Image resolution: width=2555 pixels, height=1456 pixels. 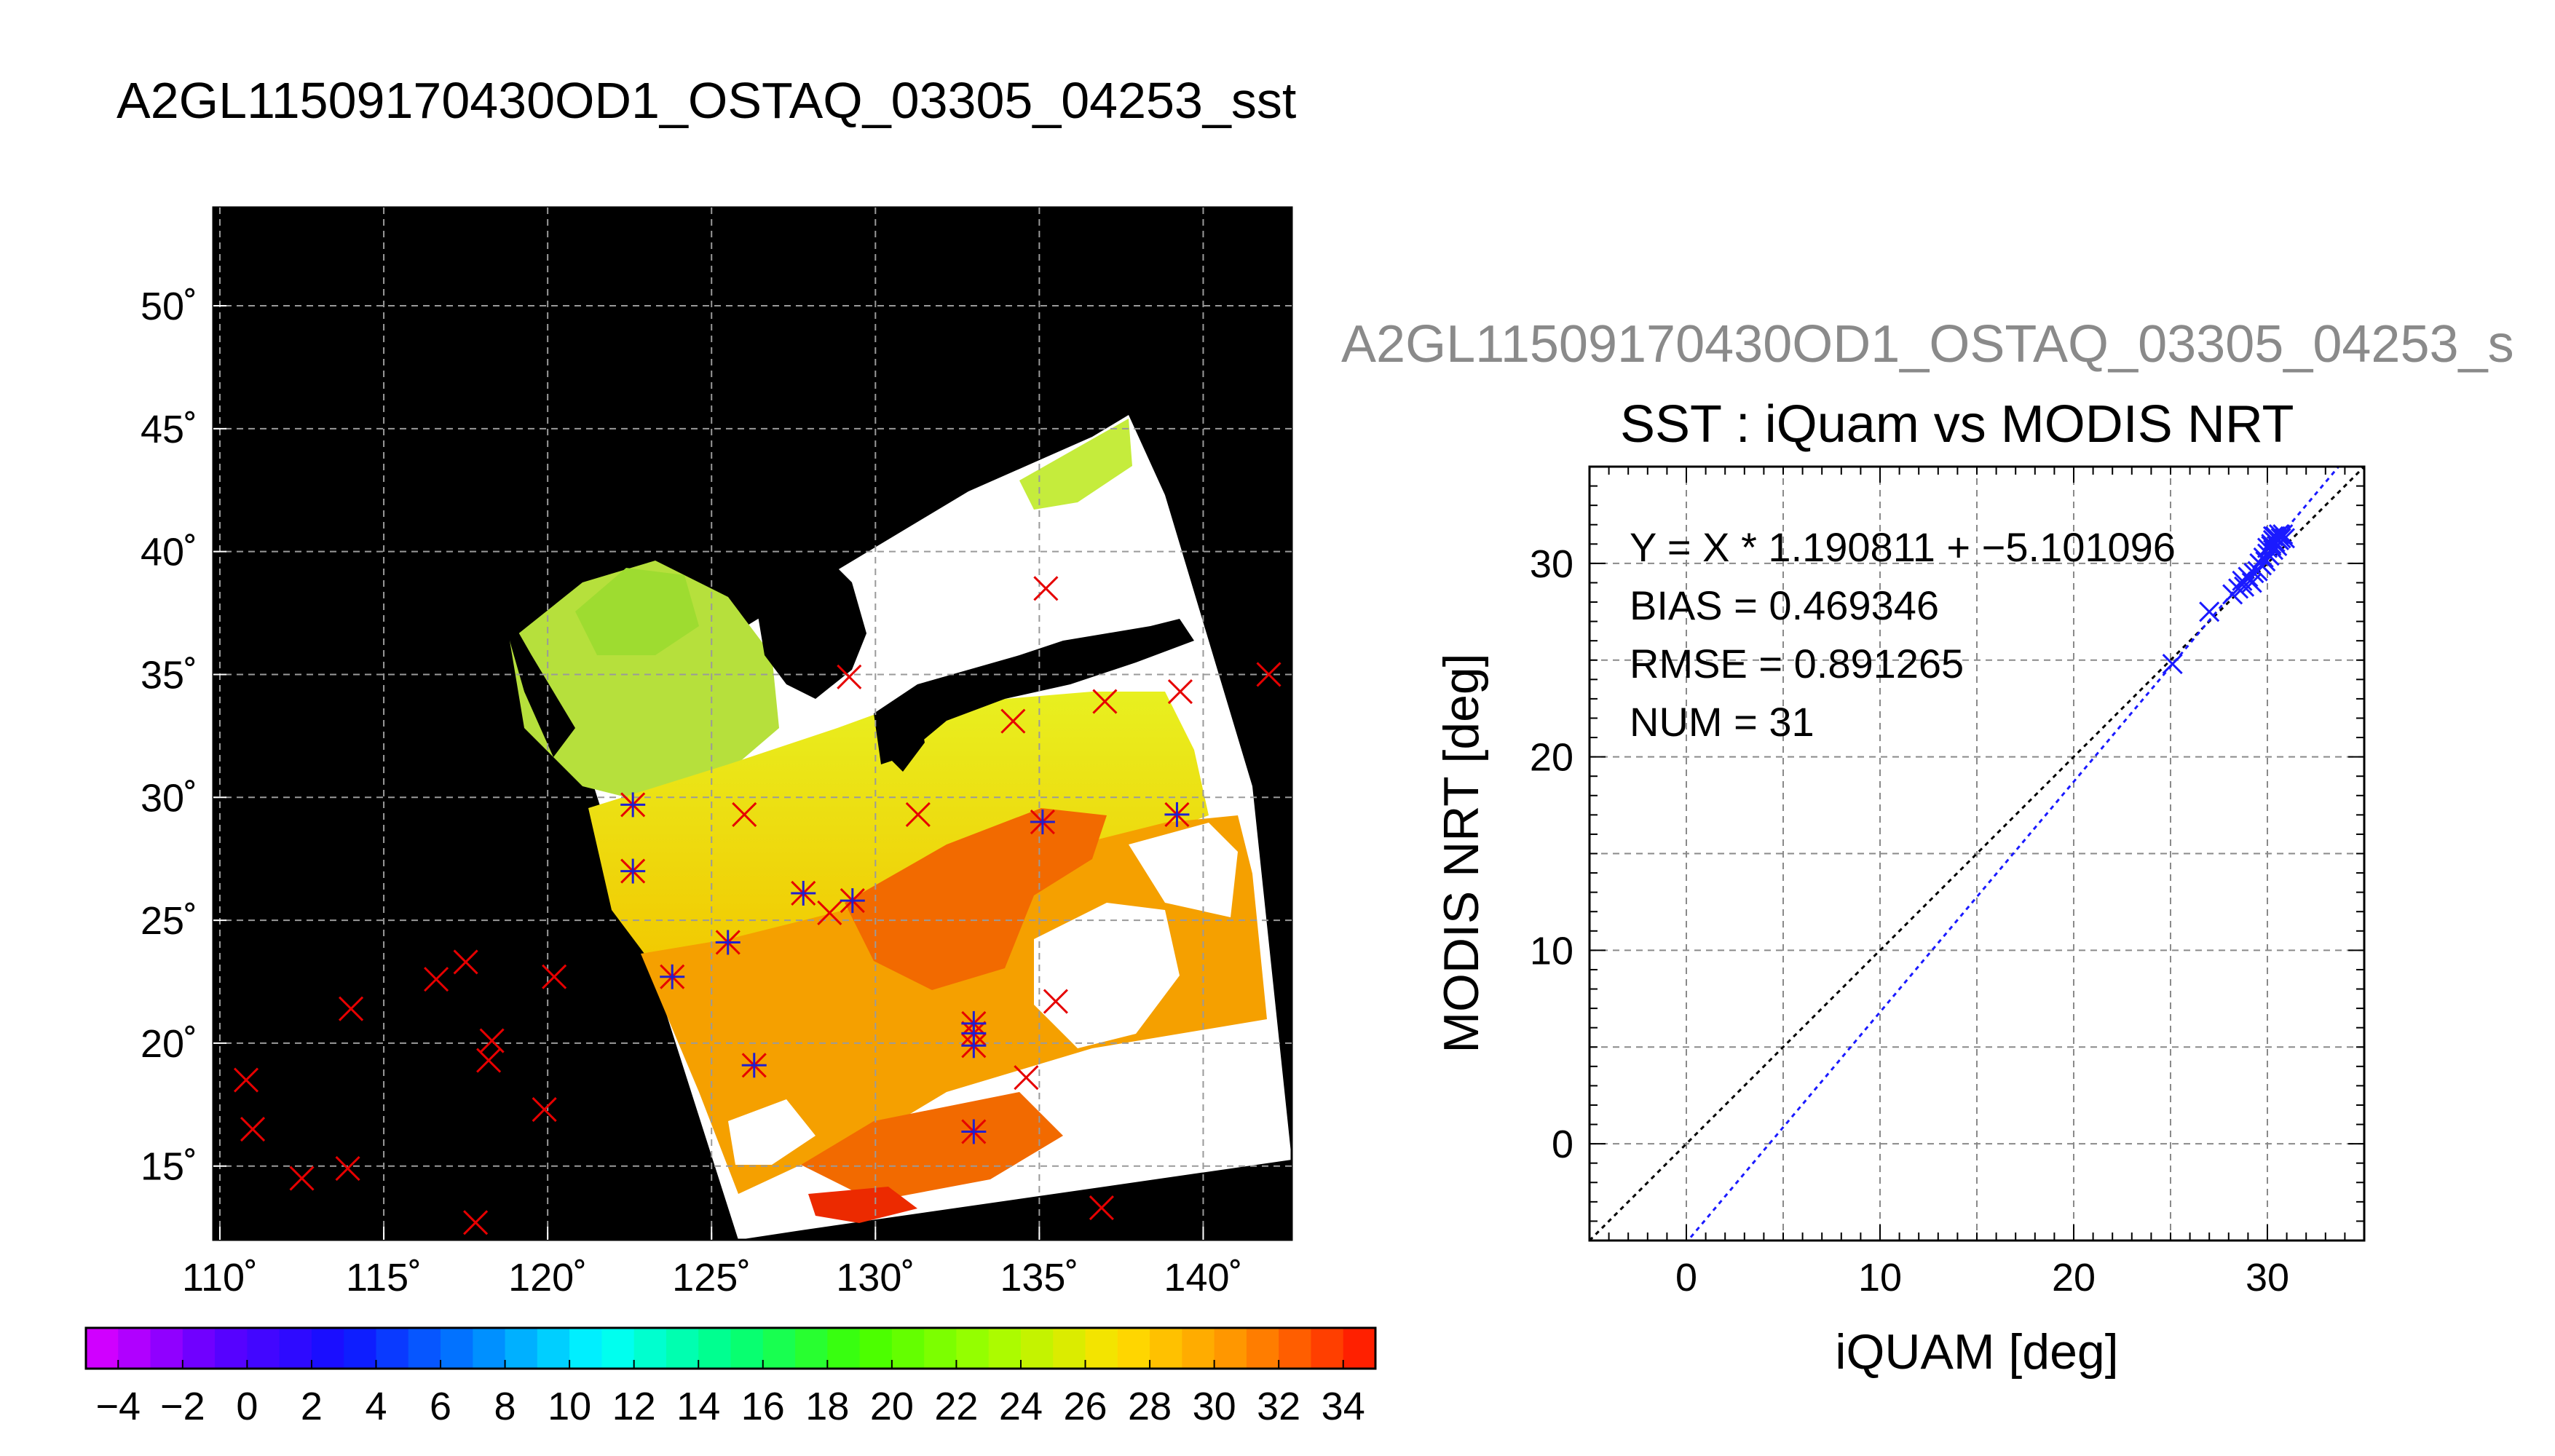 What do you see at coordinates (711, 1277) in the screenshot?
I see `map-x-tick-label: 125˚` at bounding box center [711, 1277].